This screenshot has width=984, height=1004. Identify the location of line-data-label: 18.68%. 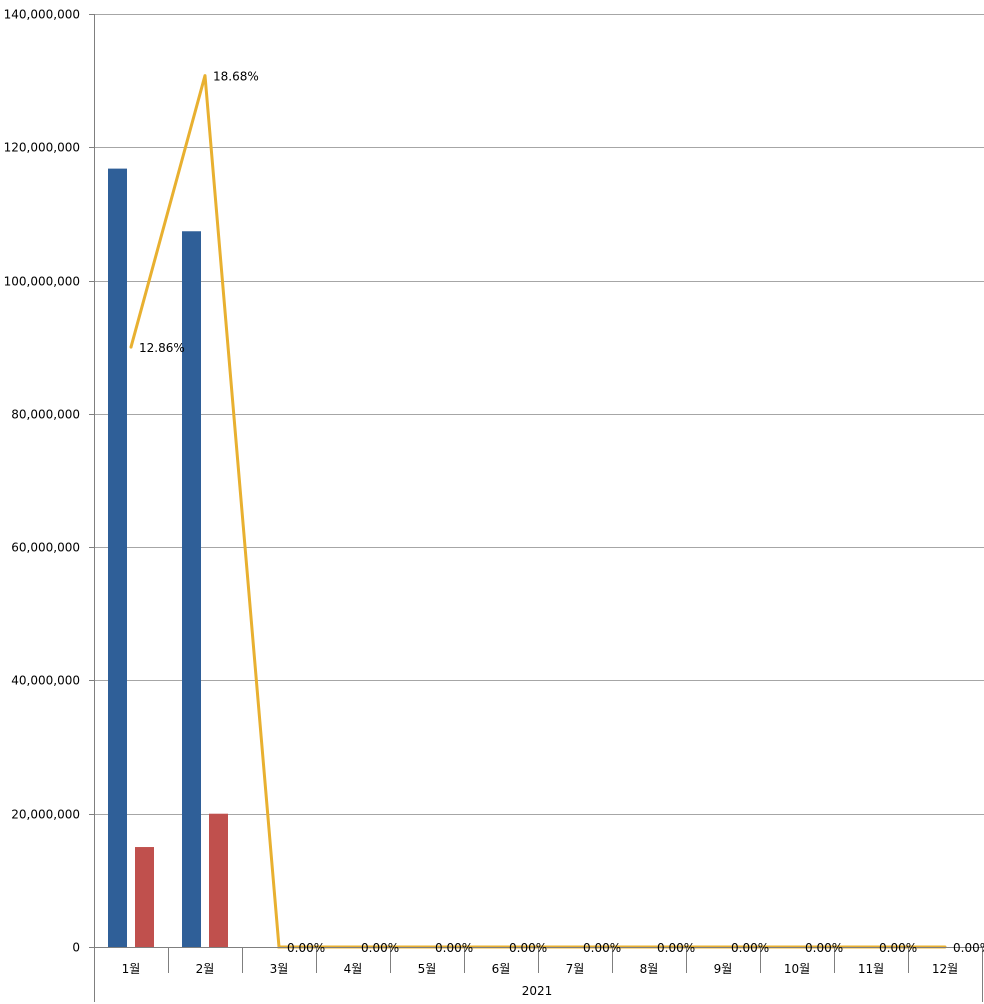
(236, 77).